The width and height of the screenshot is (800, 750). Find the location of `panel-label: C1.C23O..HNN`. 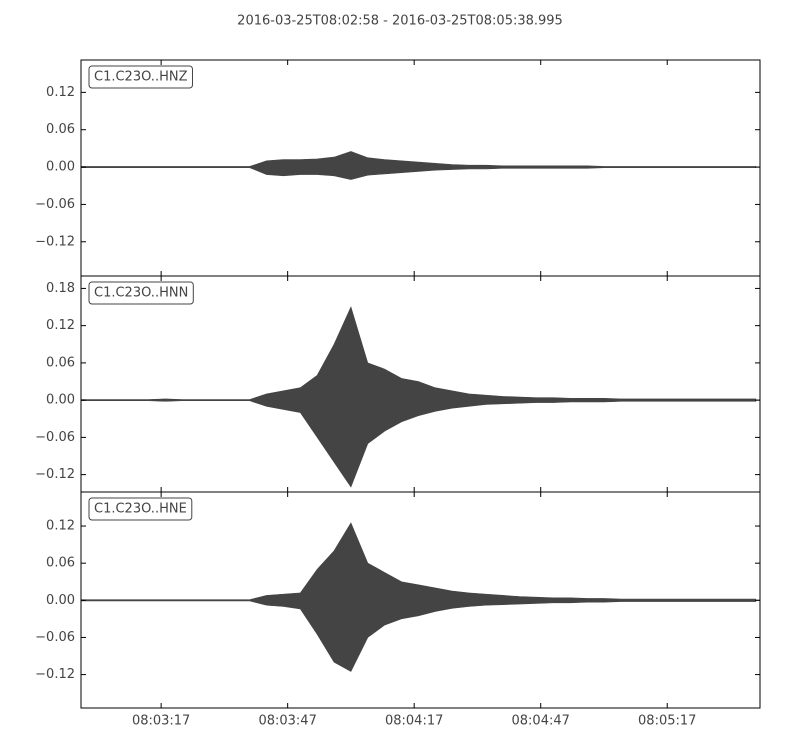

panel-label: C1.C23O..HNN is located at coordinates (141, 293).